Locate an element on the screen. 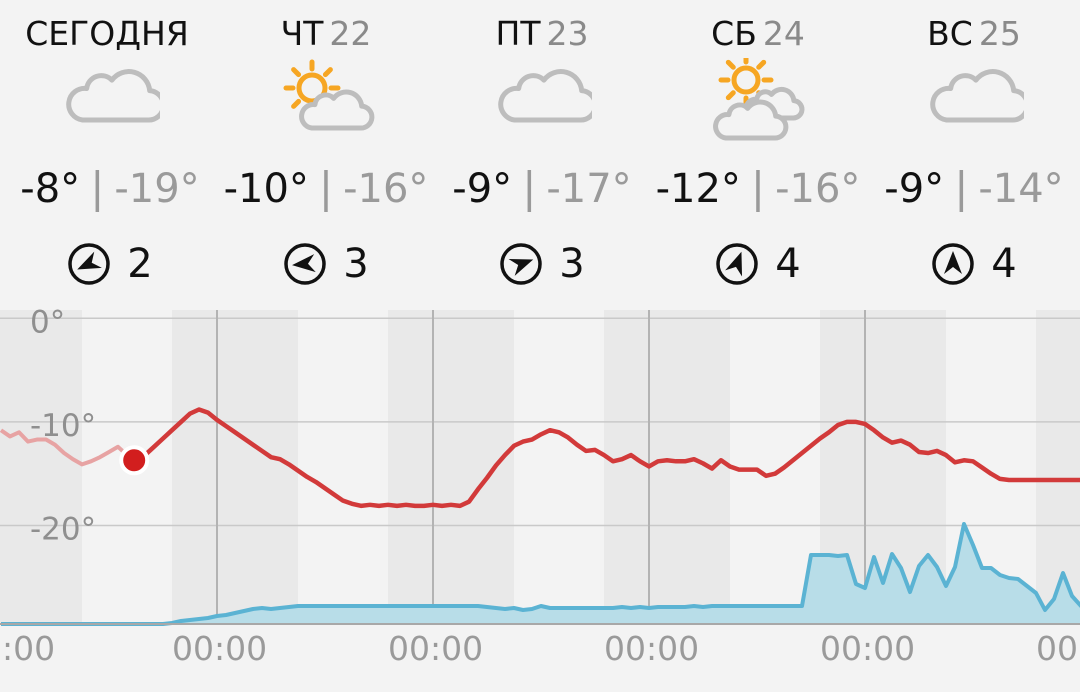 The image size is (1080, 692). precipitation-area is located at coordinates (540, 574).